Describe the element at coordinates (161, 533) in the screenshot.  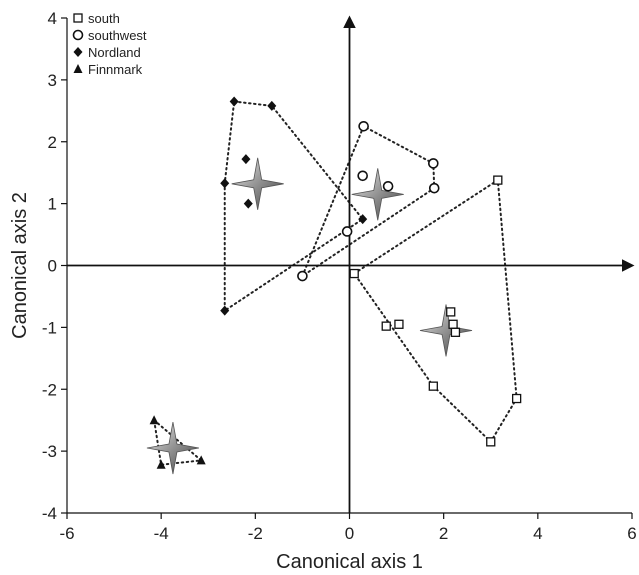
I see `x-tick-label: -4` at that location.